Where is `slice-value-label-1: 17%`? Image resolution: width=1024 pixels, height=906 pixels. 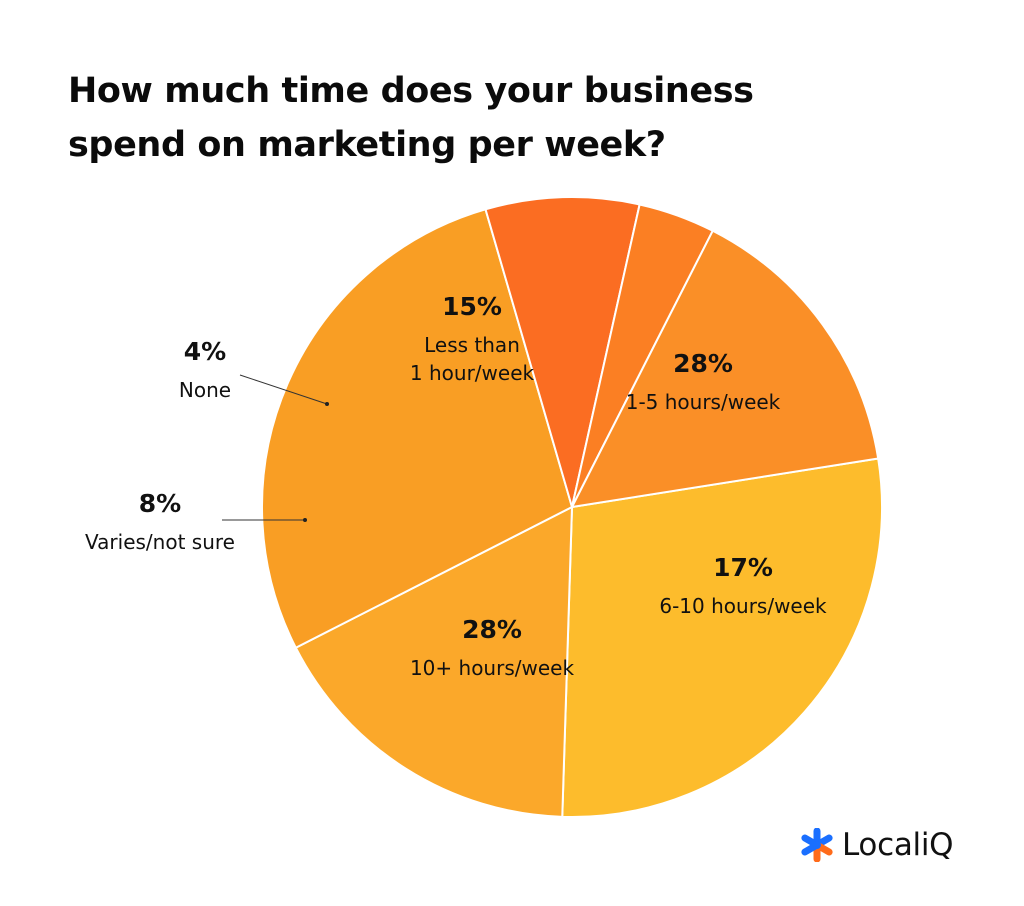
slice-value-label-1: 17% is located at coordinates (743, 567).